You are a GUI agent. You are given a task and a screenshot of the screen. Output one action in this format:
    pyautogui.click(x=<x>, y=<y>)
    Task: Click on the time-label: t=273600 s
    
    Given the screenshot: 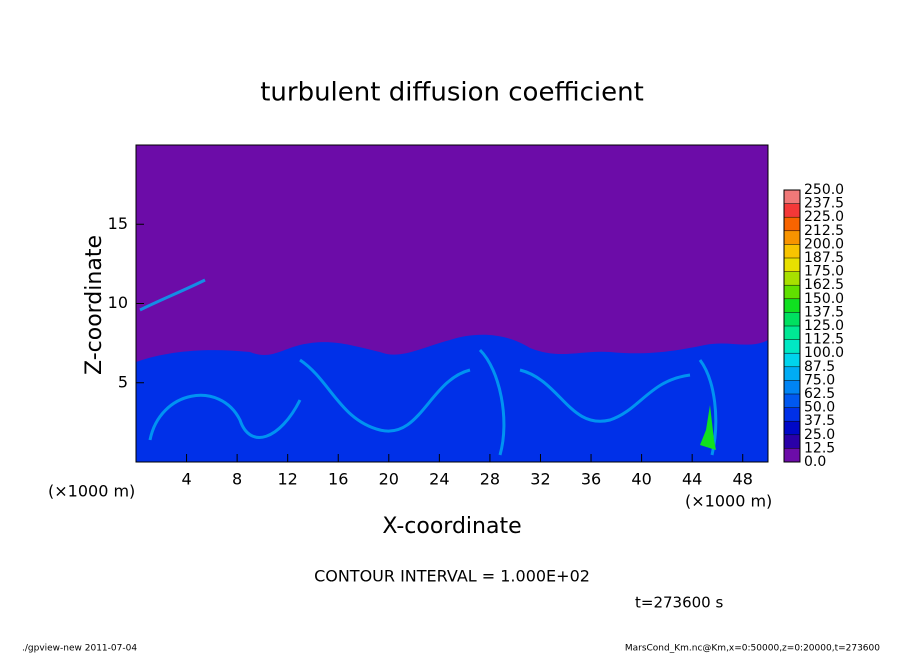 What is the action you would take?
    pyautogui.click(x=679, y=603)
    